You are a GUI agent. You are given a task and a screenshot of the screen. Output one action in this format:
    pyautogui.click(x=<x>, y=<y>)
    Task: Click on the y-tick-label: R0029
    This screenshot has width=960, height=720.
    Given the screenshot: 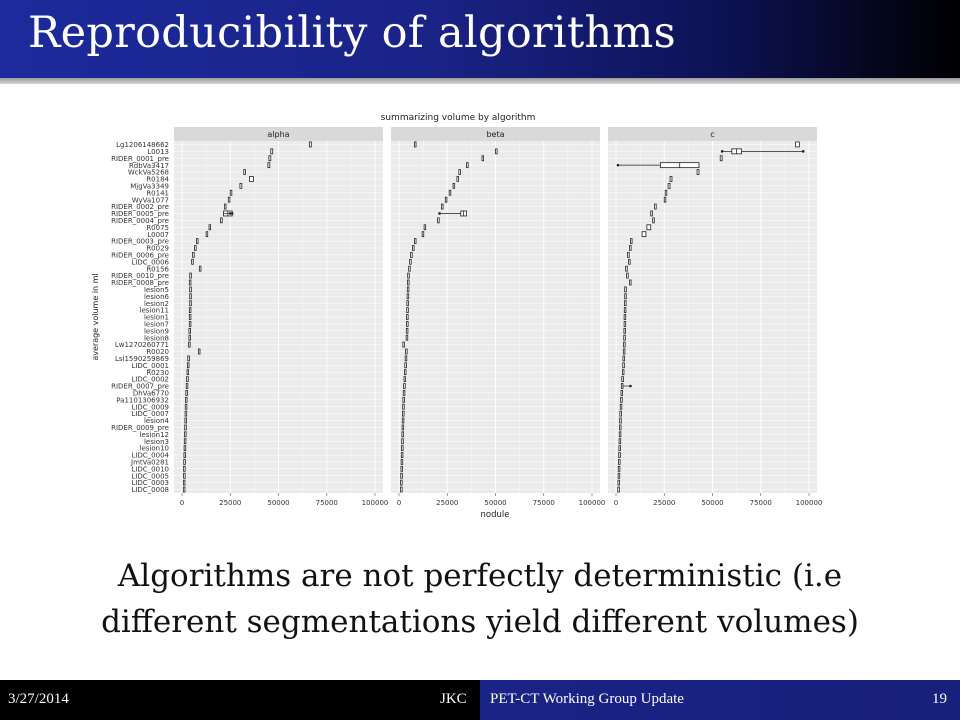 What is the action you would take?
    pyautogui.click(x=157, y=249)
    